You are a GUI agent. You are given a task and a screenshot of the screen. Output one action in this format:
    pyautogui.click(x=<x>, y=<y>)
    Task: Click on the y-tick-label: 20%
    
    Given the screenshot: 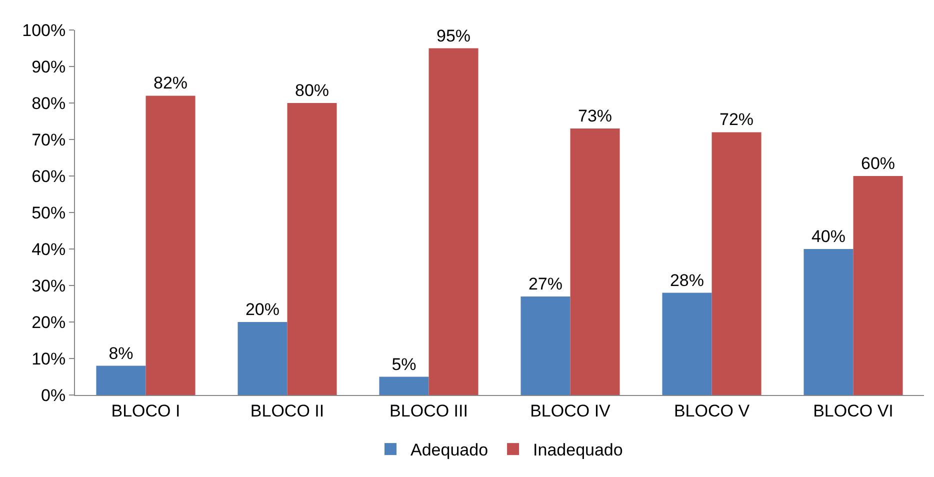 What is the action you would take?
    pyautogui.click(x=49, y=322)
    